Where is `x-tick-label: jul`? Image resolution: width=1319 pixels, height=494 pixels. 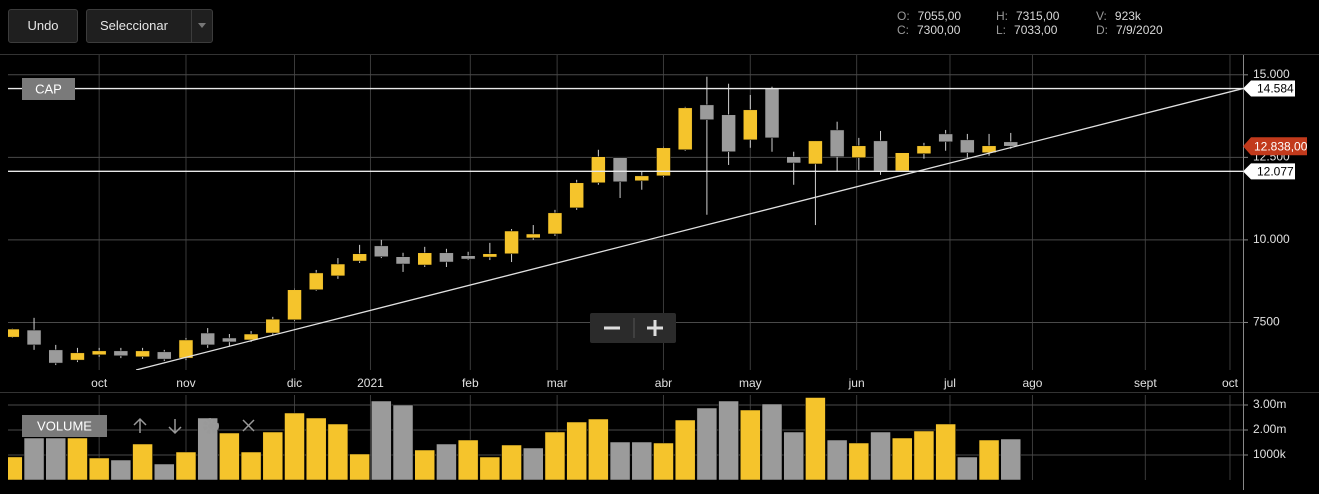
x-tick-label: jul is located at coordinates (949, 383).